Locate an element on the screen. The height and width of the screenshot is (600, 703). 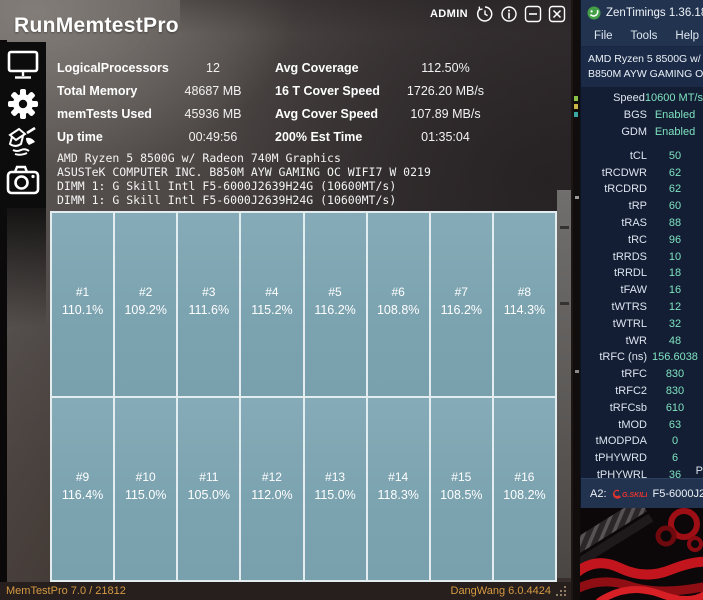
timing-row: tCL 50 is located at coordinates (655, 155).